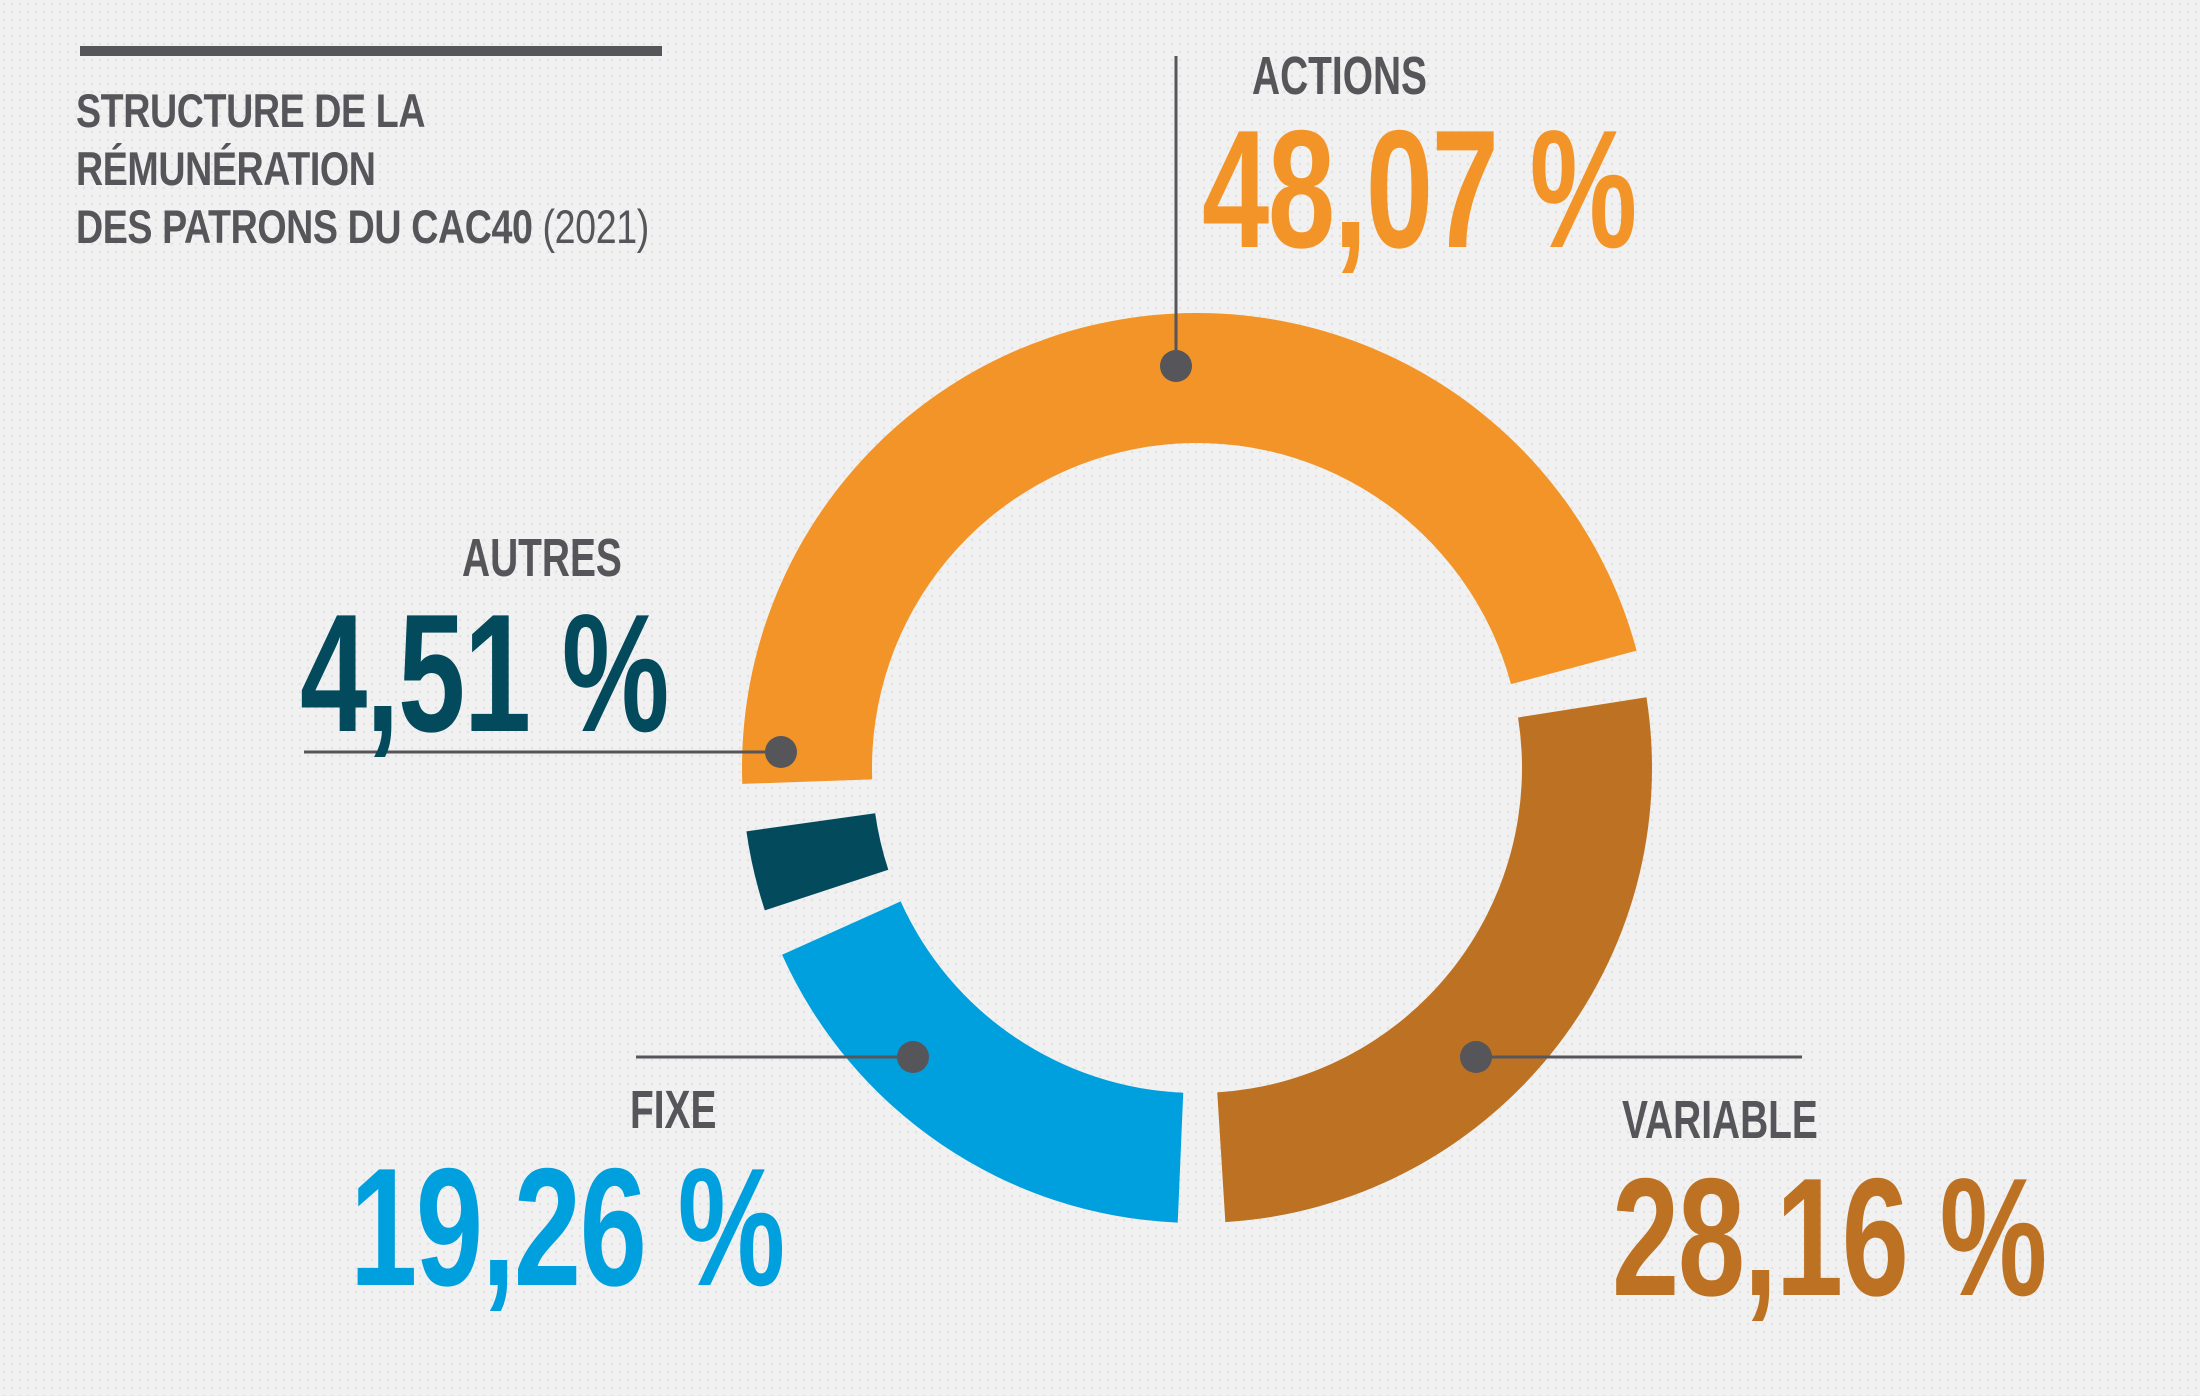  I want to click on label-autres-name: AUTRES, so click(542, 558).